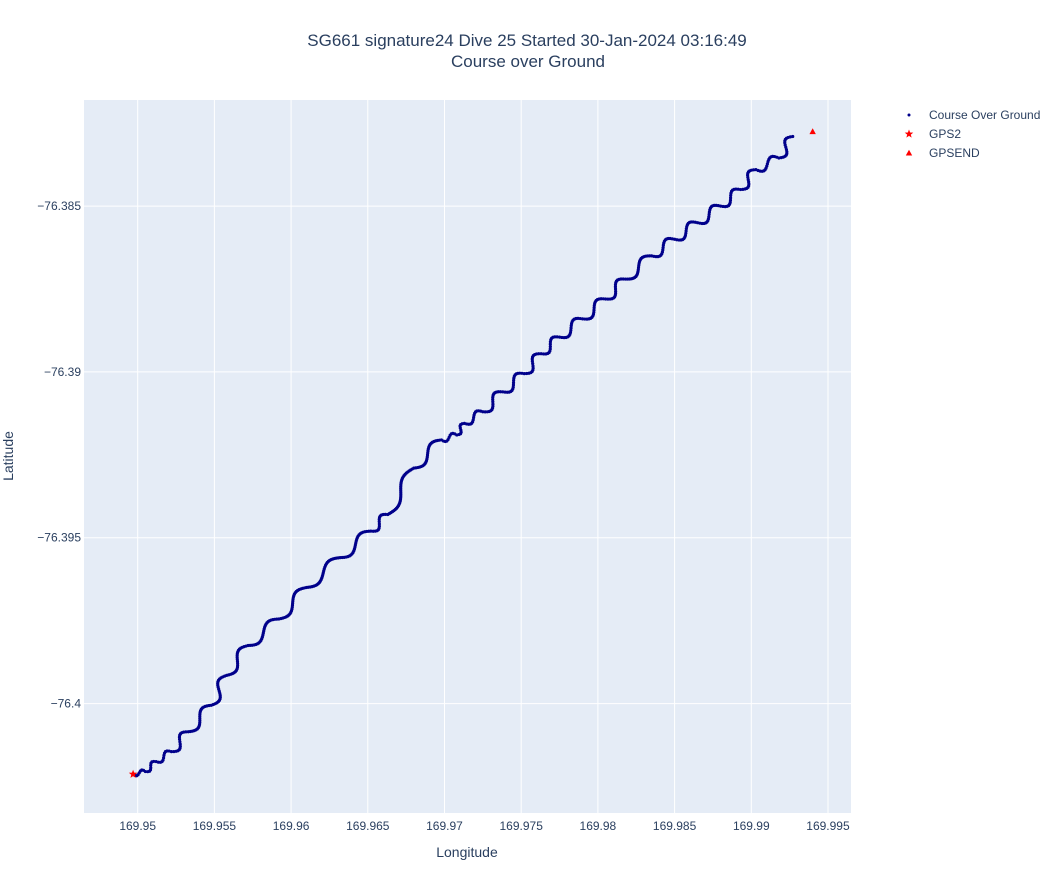 The image size is (1058, 894). I want to click on legend-triangle-icon, so click(909, 152).